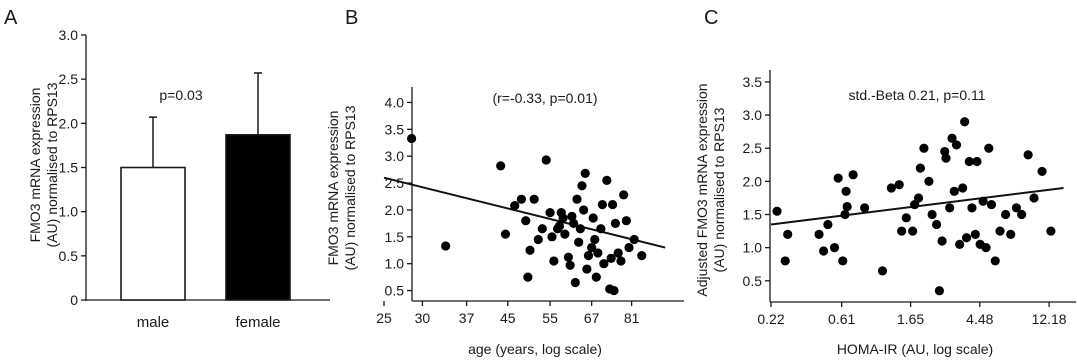 The width and height of the screenshot is (1077, 360). What do you see at coordinates (35, 165) in the screenshot?
I see `panel-a-ylabel-line-1: FMO3 mRNA expression` at bounding box center [35, 165].